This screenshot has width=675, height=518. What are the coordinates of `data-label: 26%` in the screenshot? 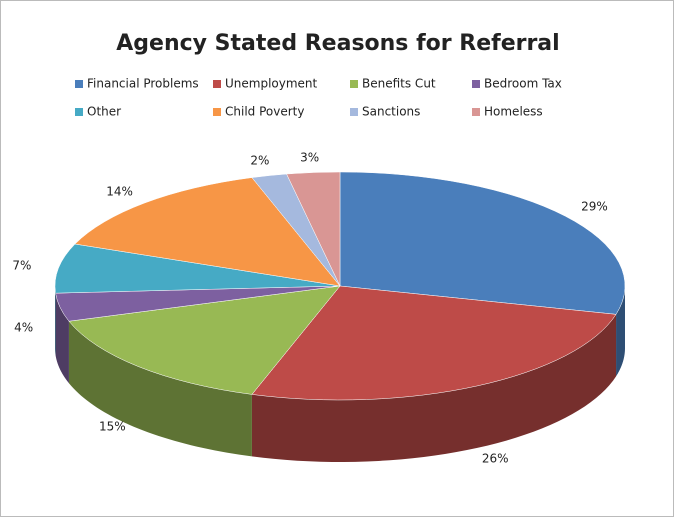 It's located at (495, 459).